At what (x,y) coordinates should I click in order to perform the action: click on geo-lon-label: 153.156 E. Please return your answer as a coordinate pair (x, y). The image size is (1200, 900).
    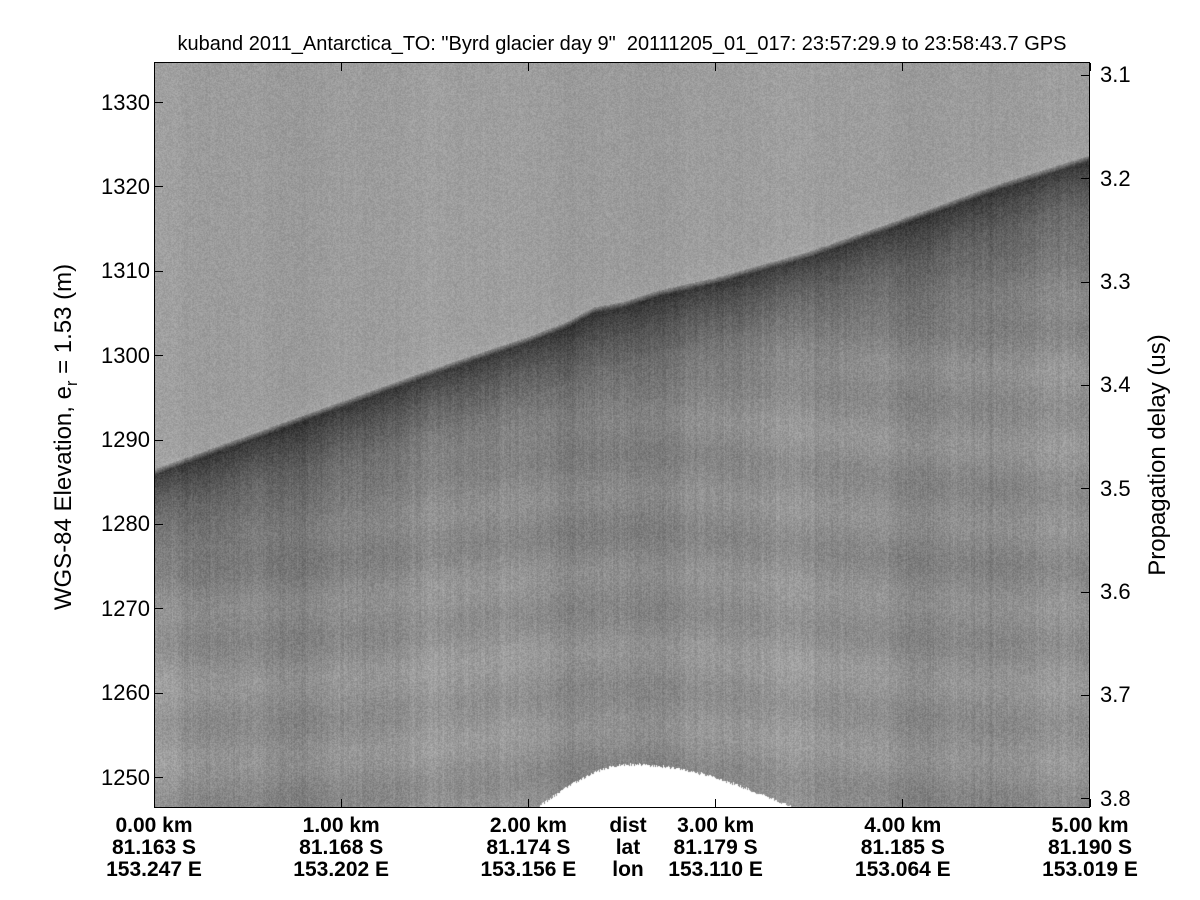
    Looking at the image, I should click on (528, 869).